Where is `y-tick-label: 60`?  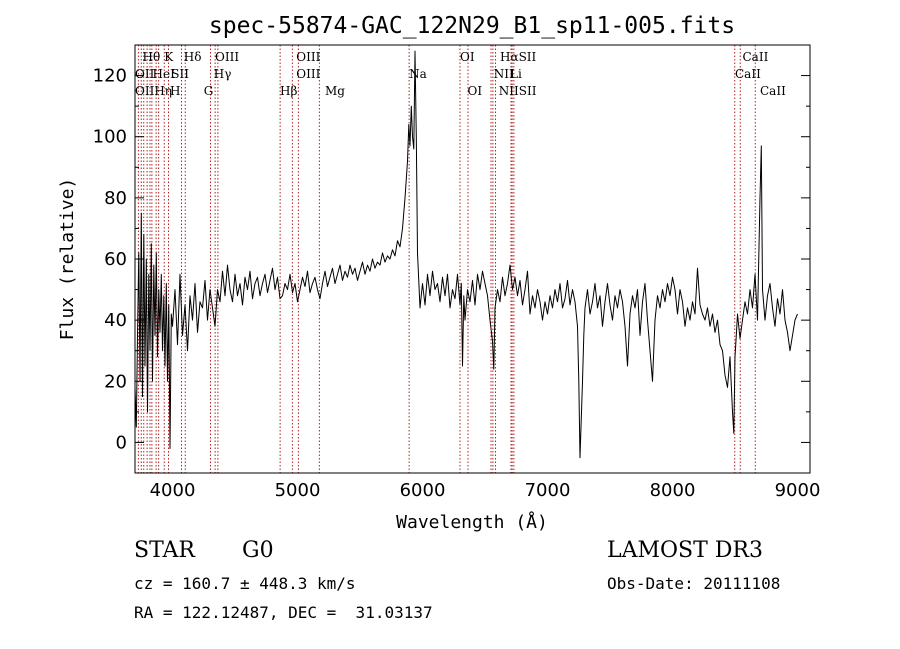
y-tick-label: 60 is located at coordinates (115, 259).